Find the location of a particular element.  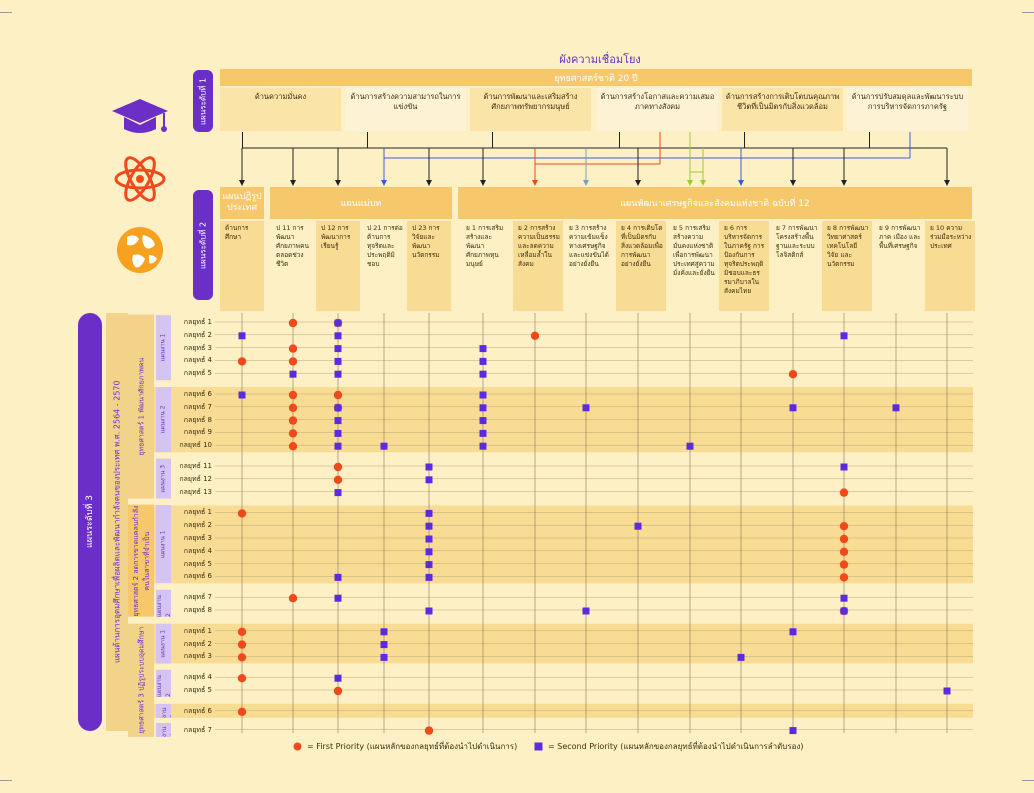

atom-icon is located at coordinates (140, 179).